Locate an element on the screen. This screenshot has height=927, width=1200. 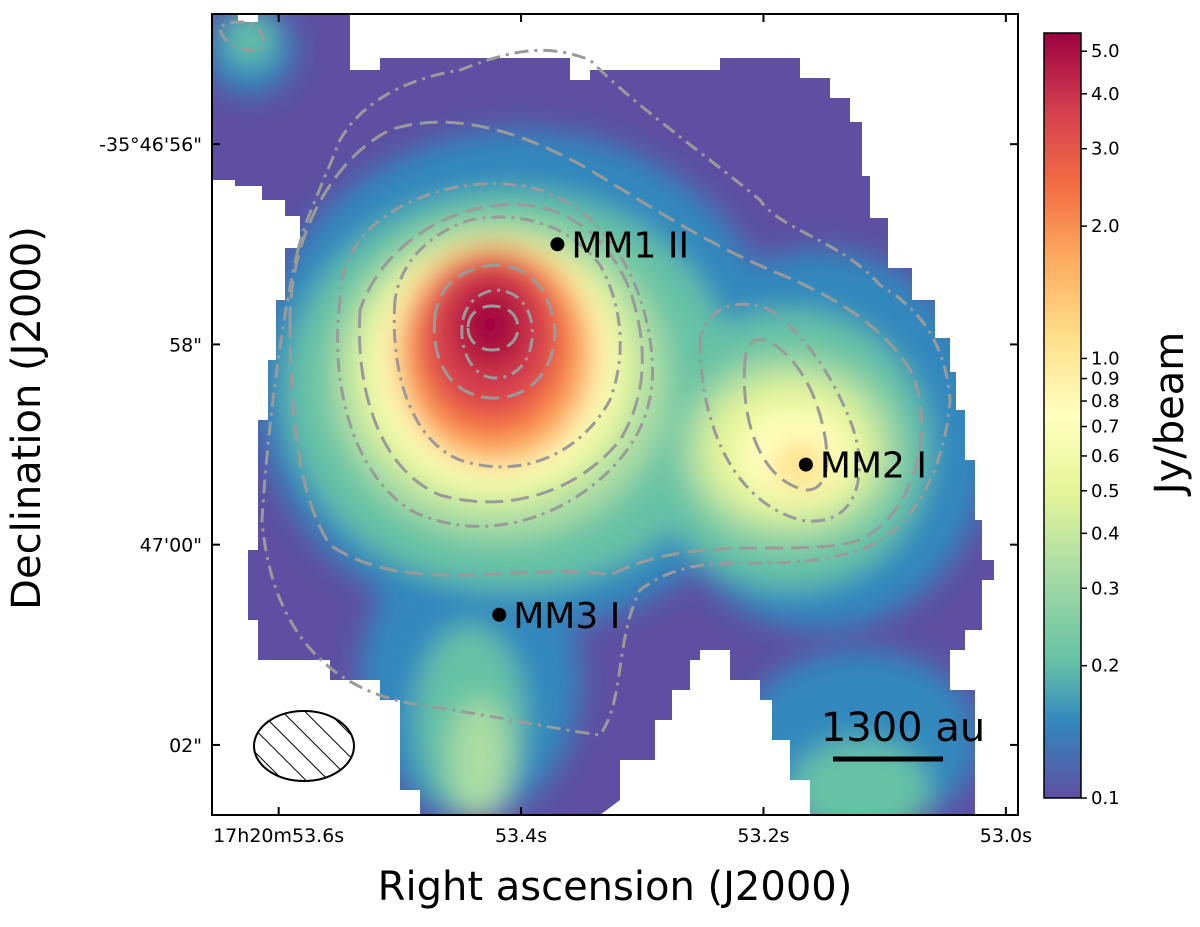
colorbar-tick-label: 4.0 is located at coordinates (1105, 94).